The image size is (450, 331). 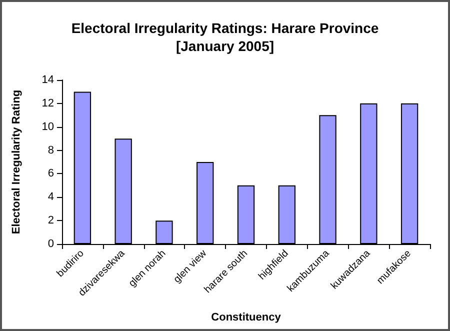 I want to click on chart-title: Electoral Irregularity Ratings: Harare Province [January 2005], so click(x=225, y=37).